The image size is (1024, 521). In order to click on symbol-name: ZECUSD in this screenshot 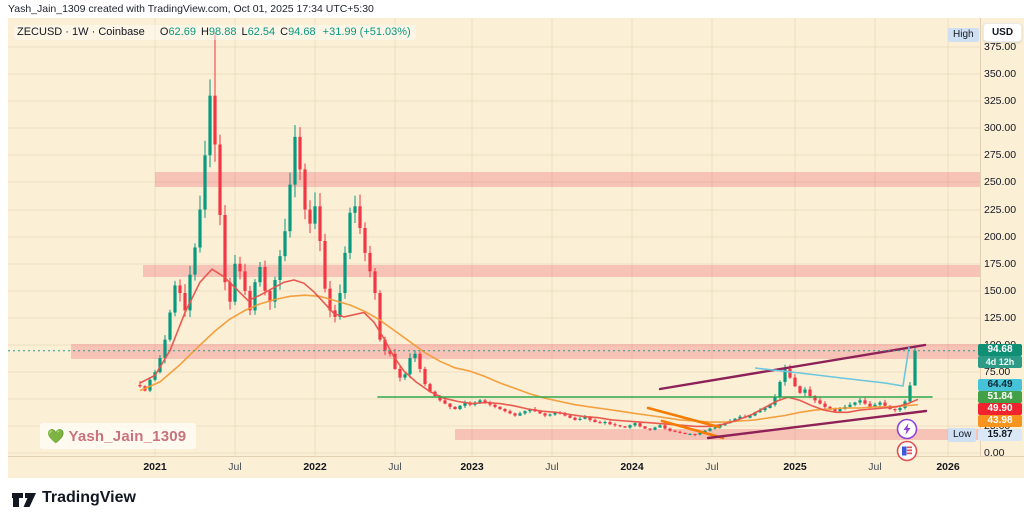, I will do `click(40, 32)`.